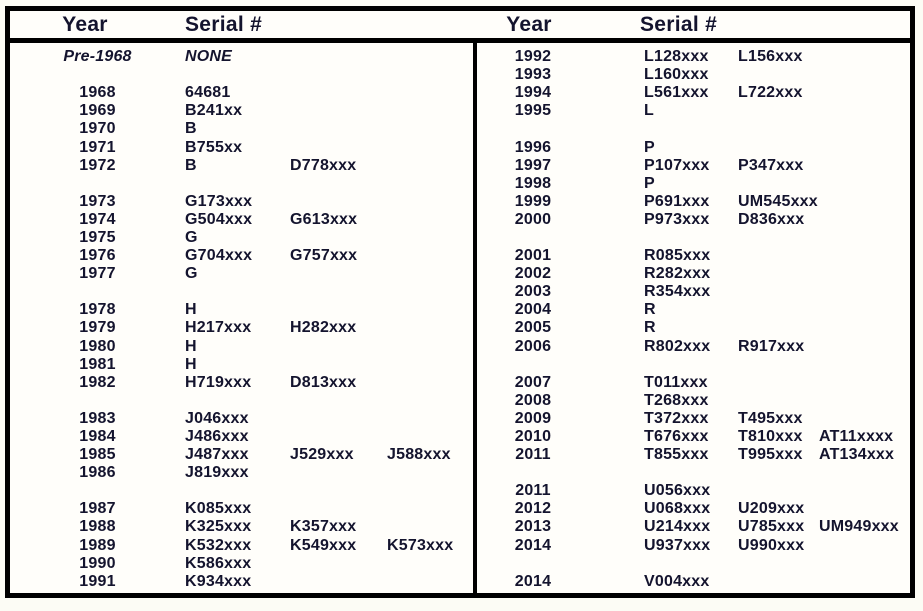 Image resolution: width=923 pixels, height=611 pixels. What do you see at coordinates (97, 274) in the screenshot?
I see `year-cell: 1977` at bounding box center [97, 274].